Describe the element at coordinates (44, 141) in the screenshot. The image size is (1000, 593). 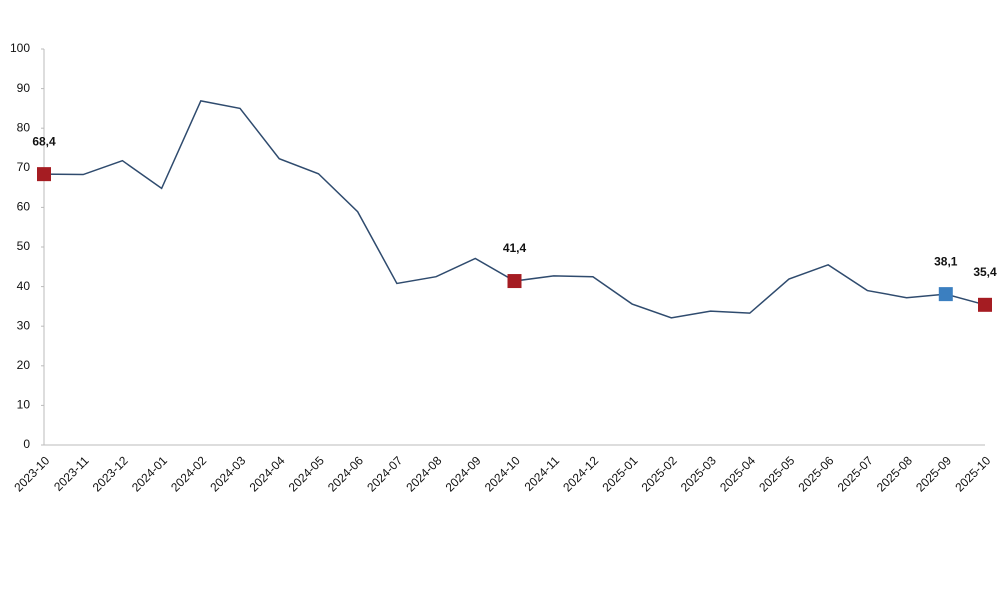
I see `value-label: 68,4` at that location.